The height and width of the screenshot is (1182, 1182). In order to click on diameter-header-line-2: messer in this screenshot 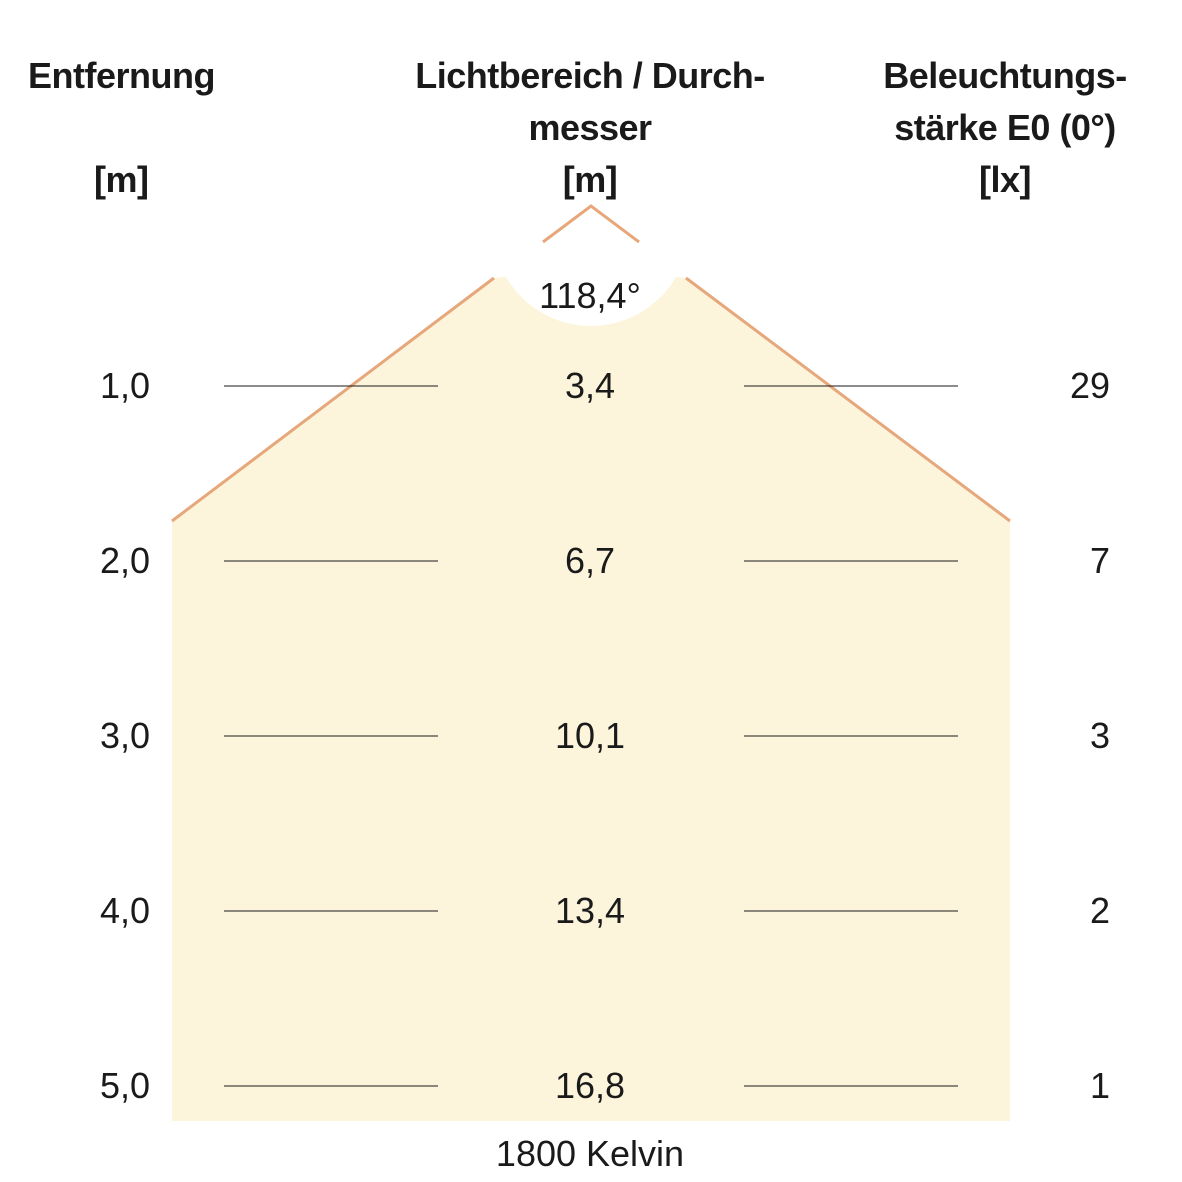, I will do `click(590, 127)`.